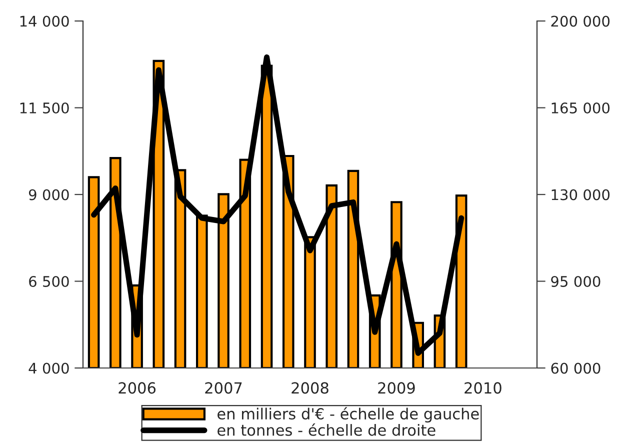  What do you see at coordinates (223, 388) in the screenshot?
I see `x-tick-label: 2007` at bounding box center [223, 388].